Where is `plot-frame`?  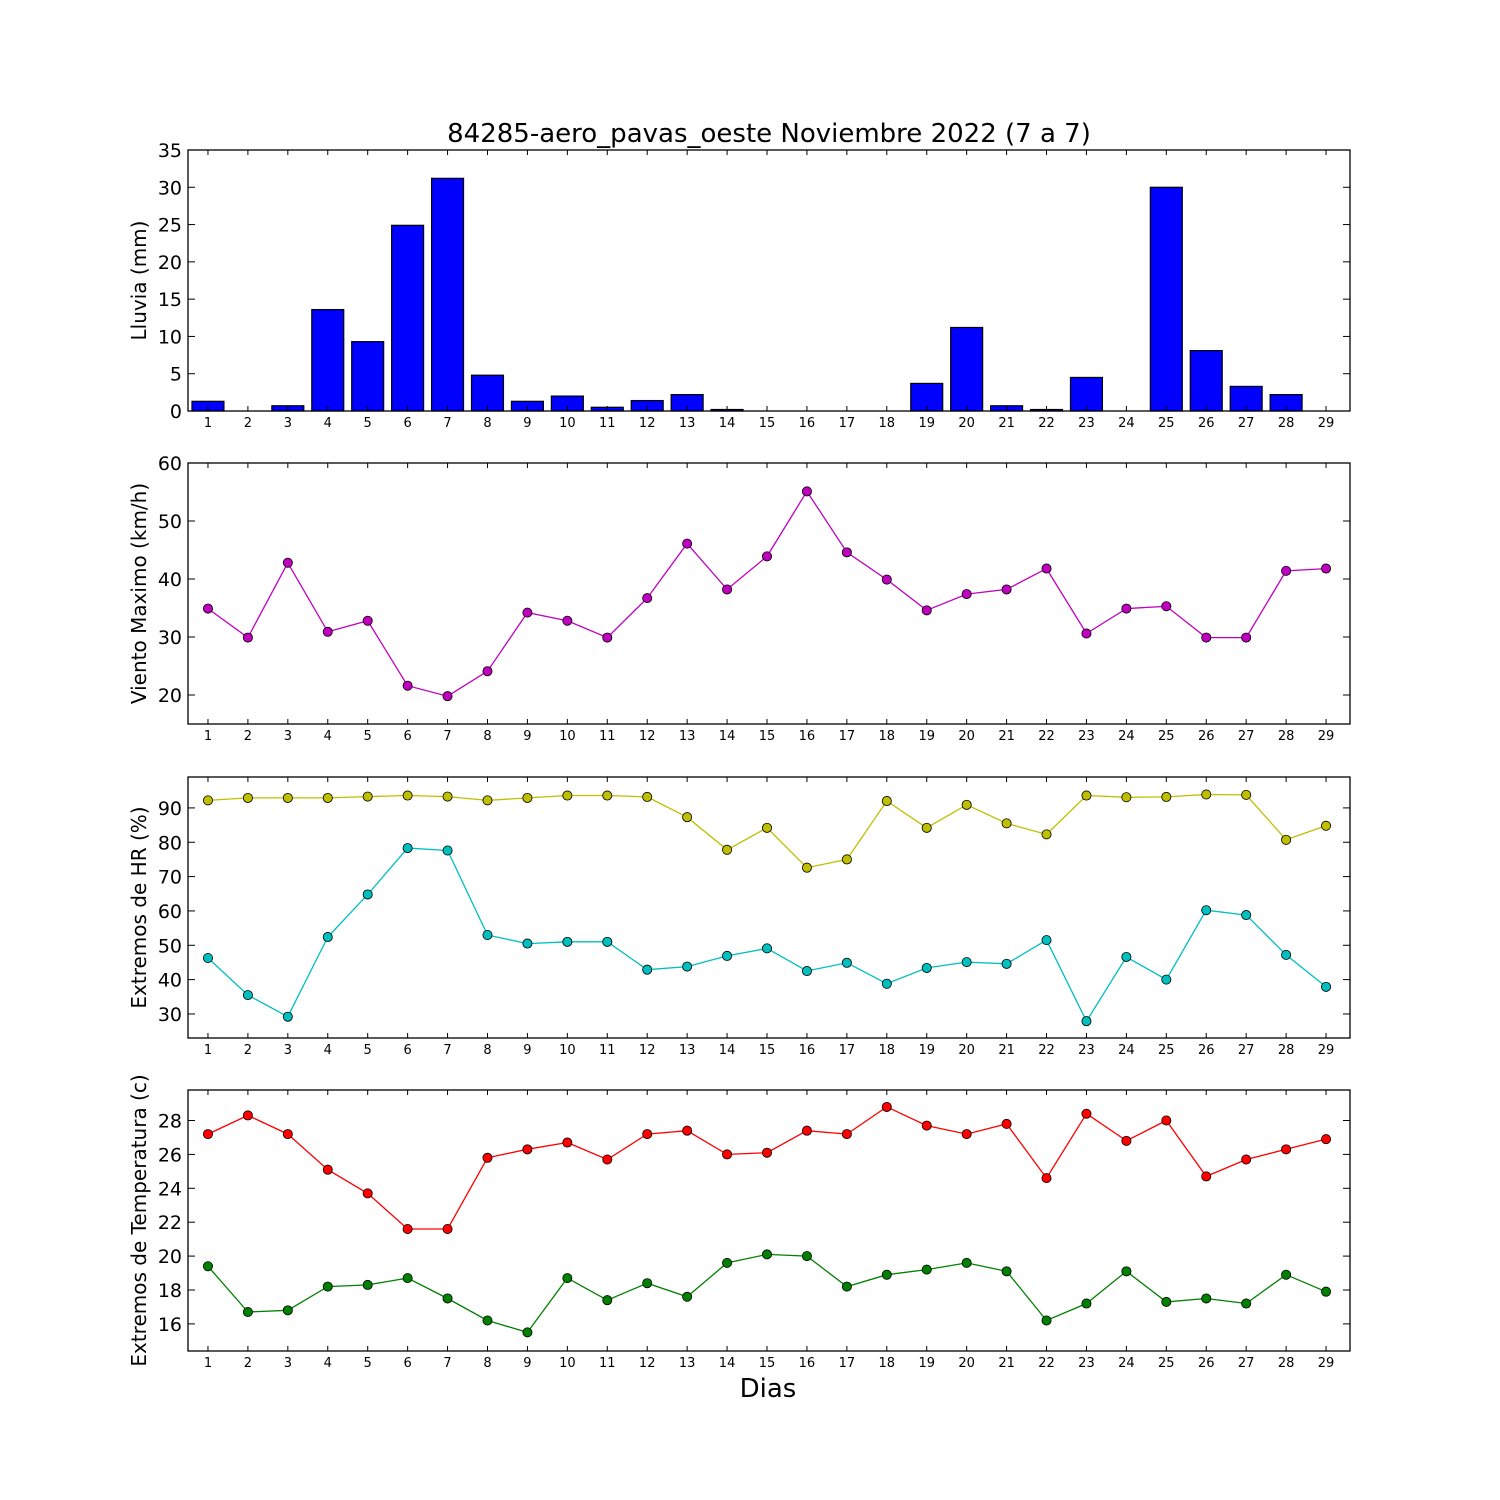 plot-frame is located at coordinates (769, 907).